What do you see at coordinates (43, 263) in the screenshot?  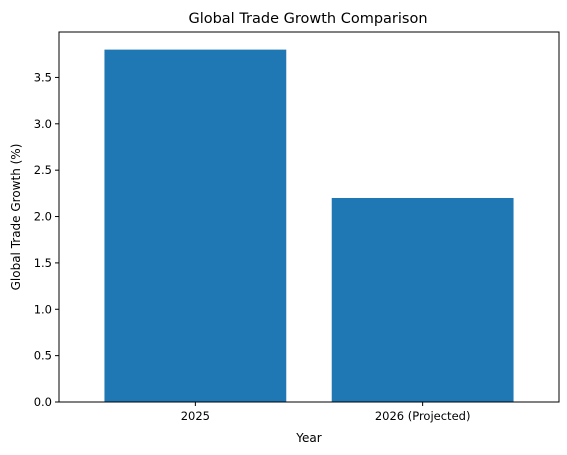 I see `y-tick-label: 1.5` at bounding box center [43, 263].